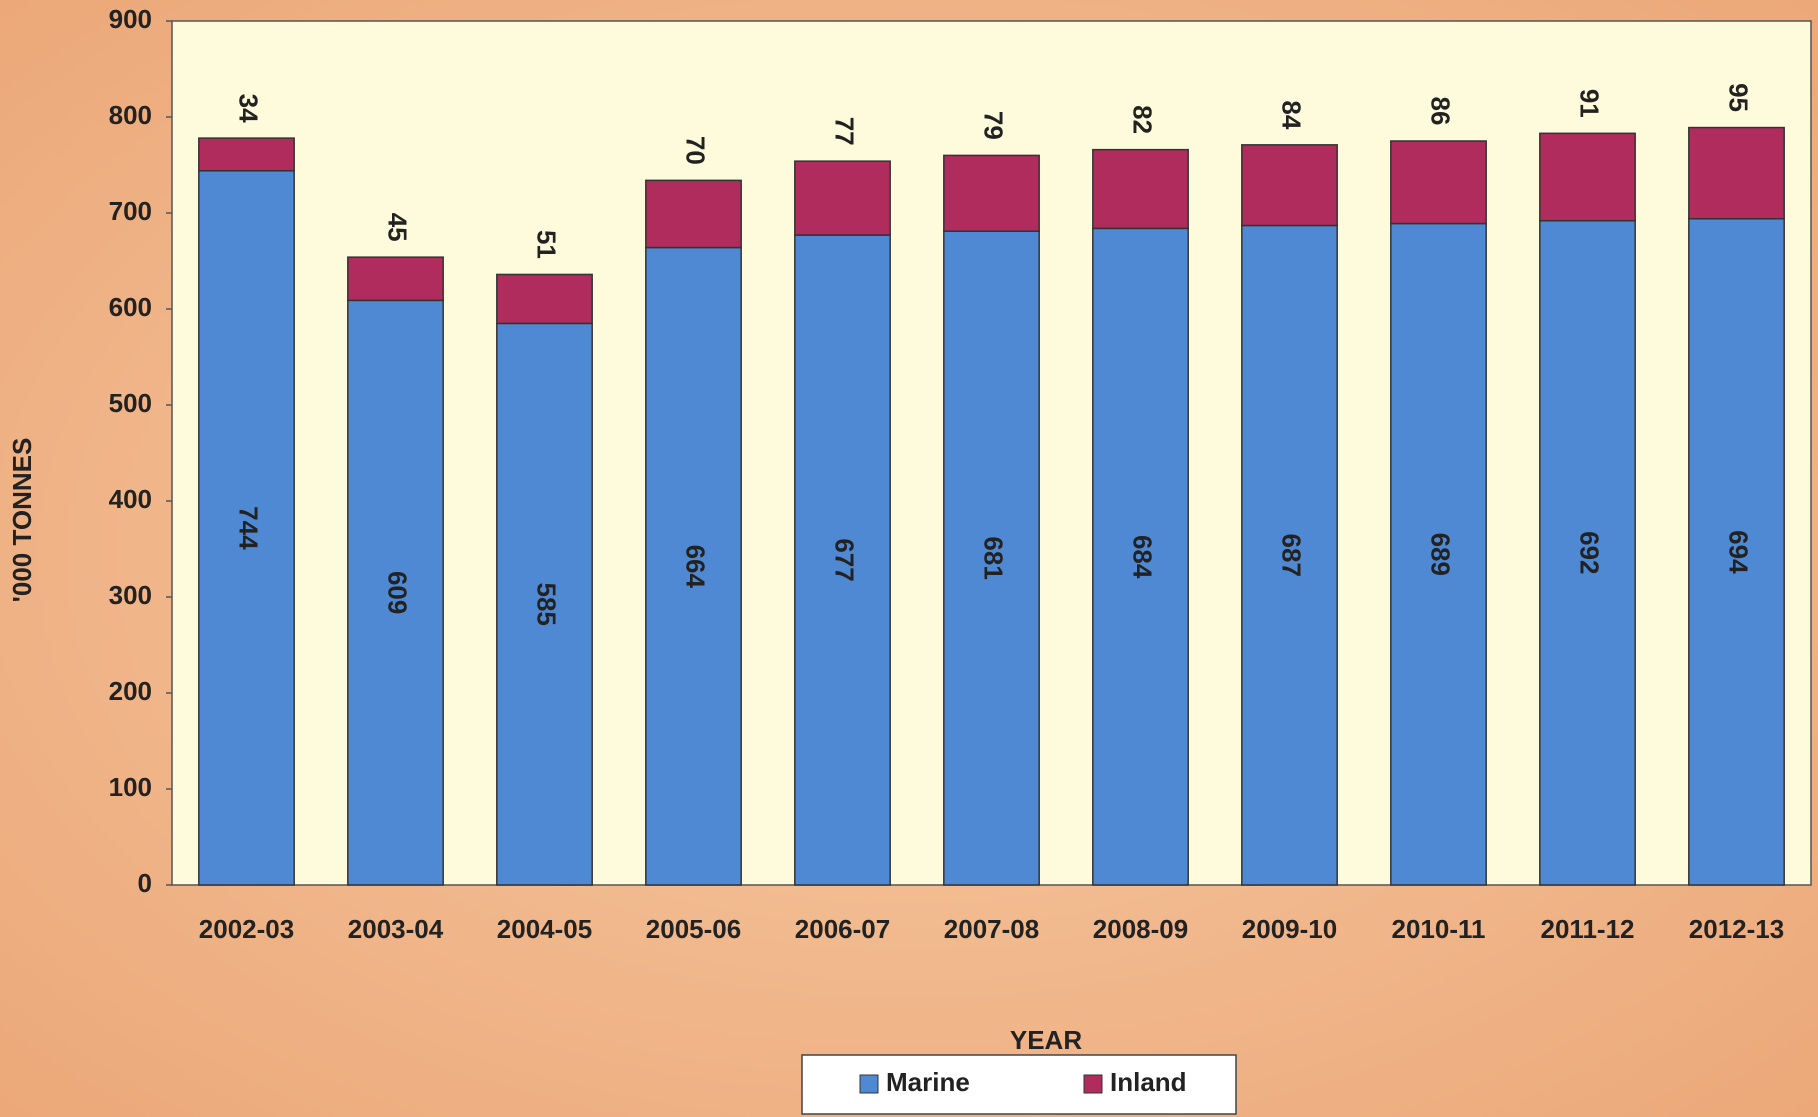 The height and width of the screenshot is (1117, 1818). I want to click on data-label: 689, so click(1441, 554).